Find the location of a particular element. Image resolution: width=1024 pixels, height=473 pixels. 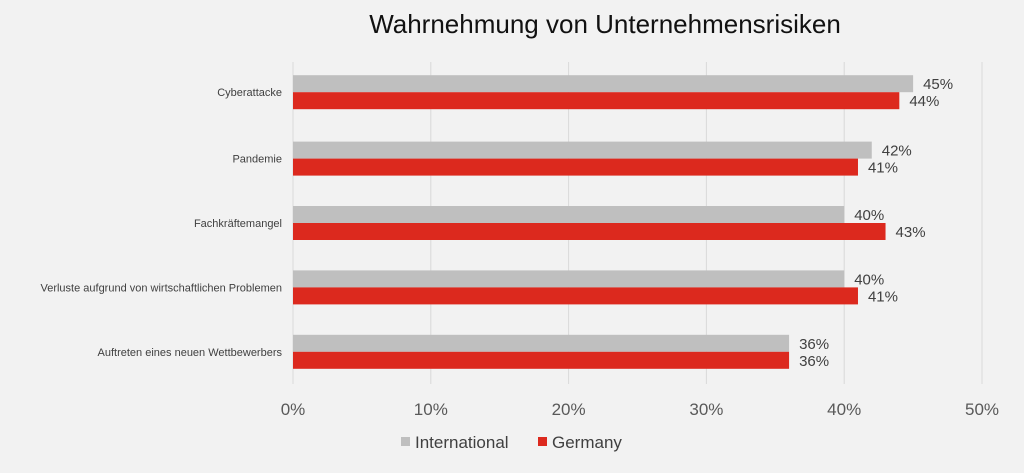

data-label: 43% is located at coordinates (911, 232).